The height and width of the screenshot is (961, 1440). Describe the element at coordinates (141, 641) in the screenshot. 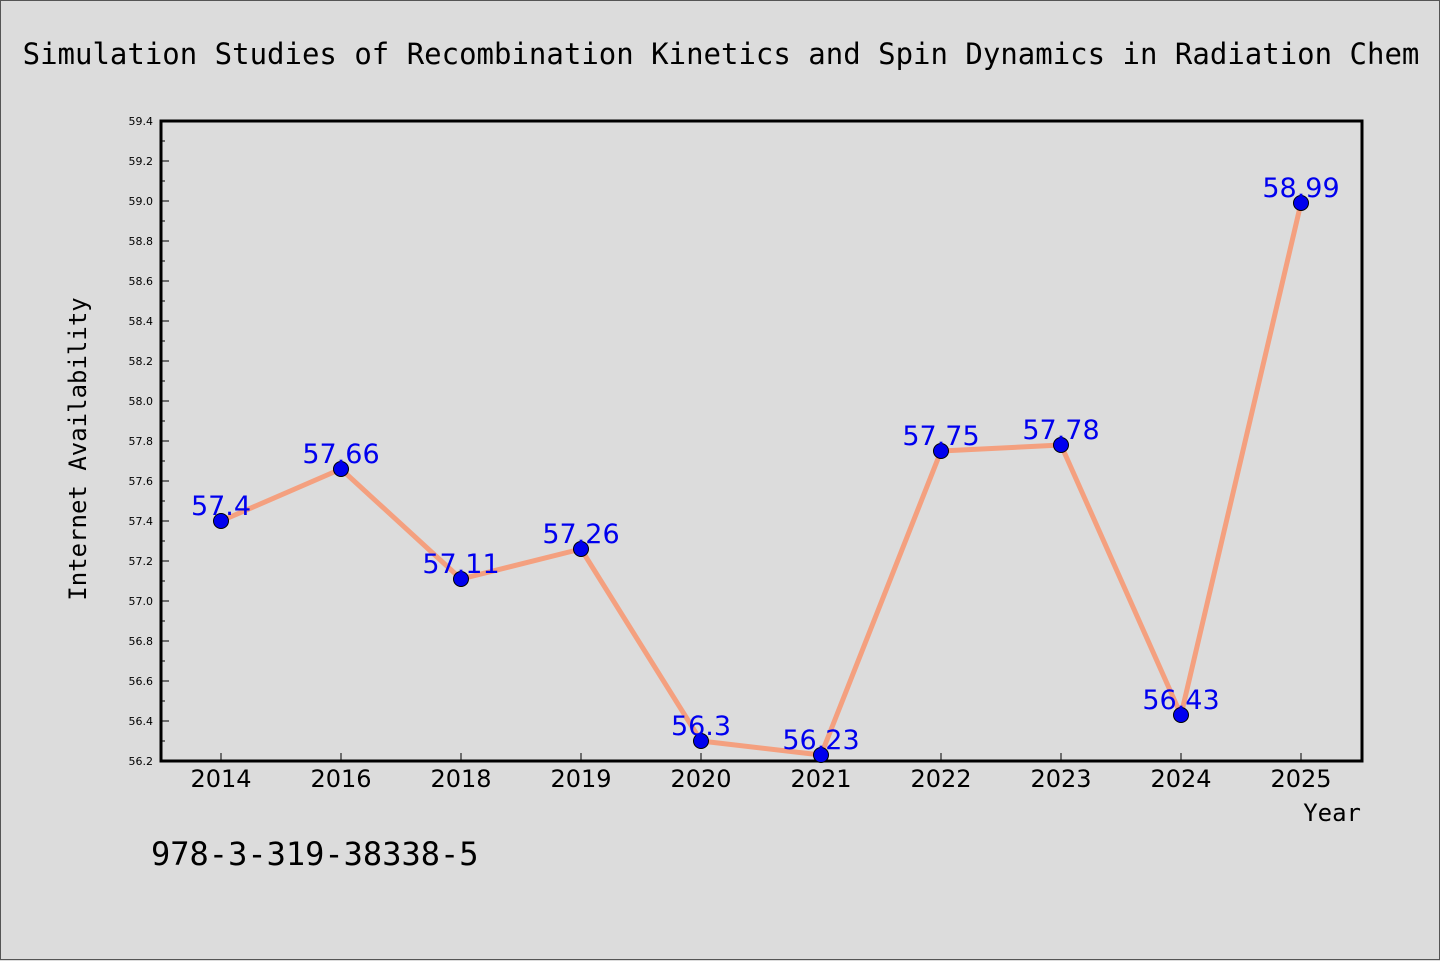

I see `y-tick-label: 56.8` at that location.